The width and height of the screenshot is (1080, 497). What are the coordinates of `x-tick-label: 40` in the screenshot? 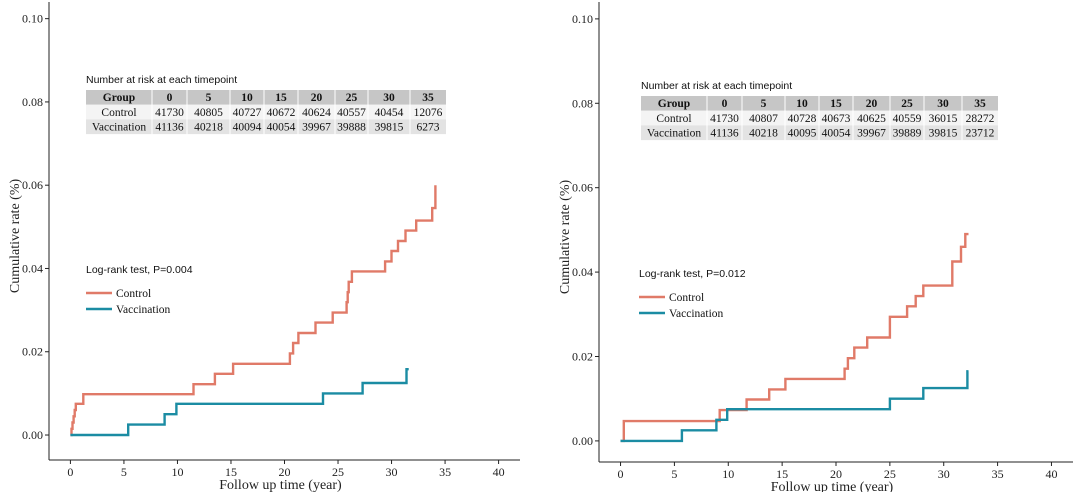 It's located at (499, 472).